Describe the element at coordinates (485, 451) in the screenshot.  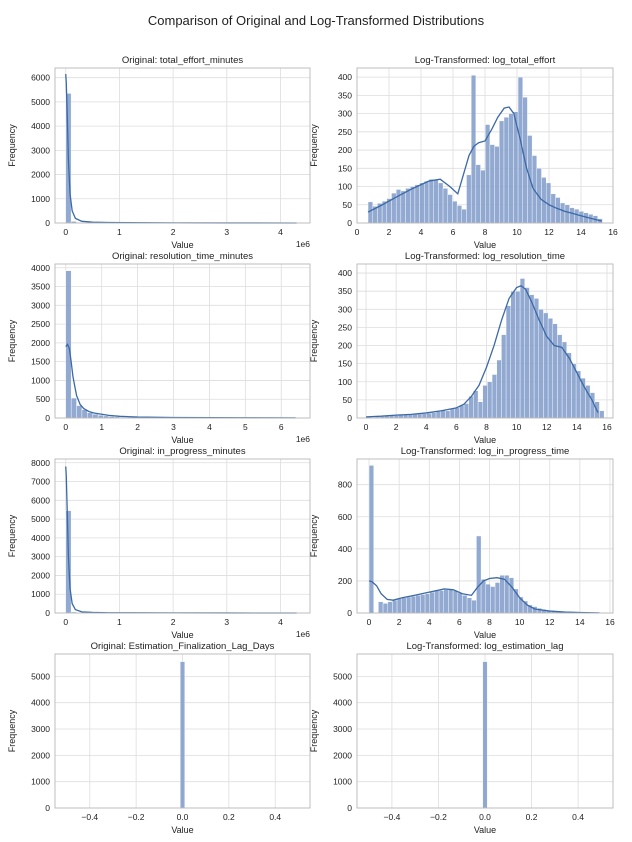
I see `chart-title: Log-Transformed: log_in_progress_time` at that location.